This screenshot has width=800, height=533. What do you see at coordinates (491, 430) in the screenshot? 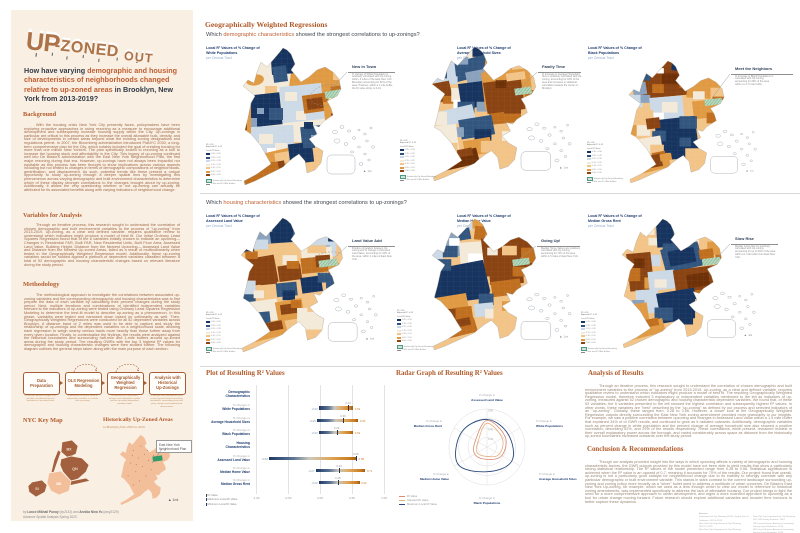
I see `svg-text: 0.40` at bounding box center [491, 430].